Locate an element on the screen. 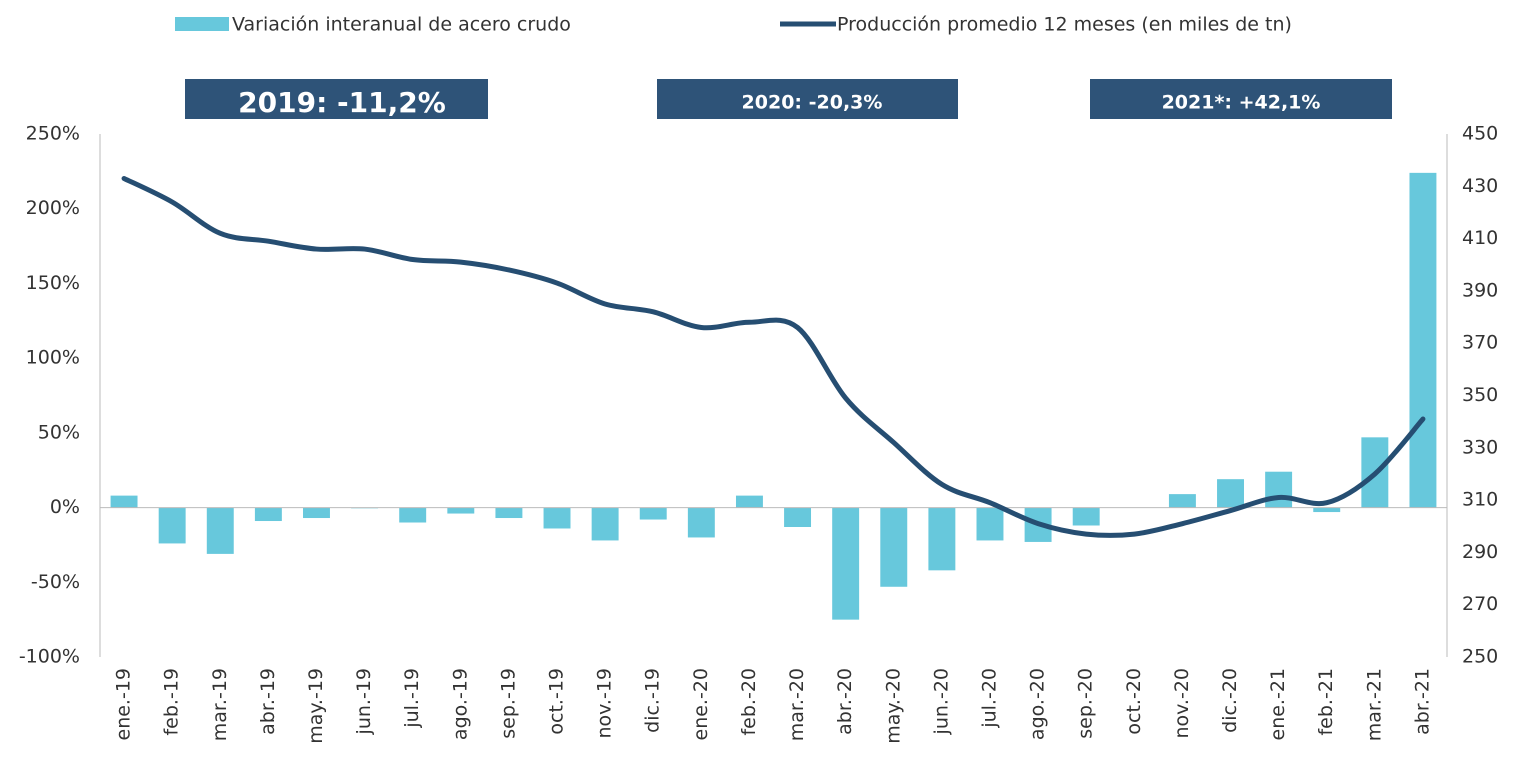 The width and height of the screenshot is (1519, 759). x-tick-label: nov.-19 is located at coordinates (605, 703).